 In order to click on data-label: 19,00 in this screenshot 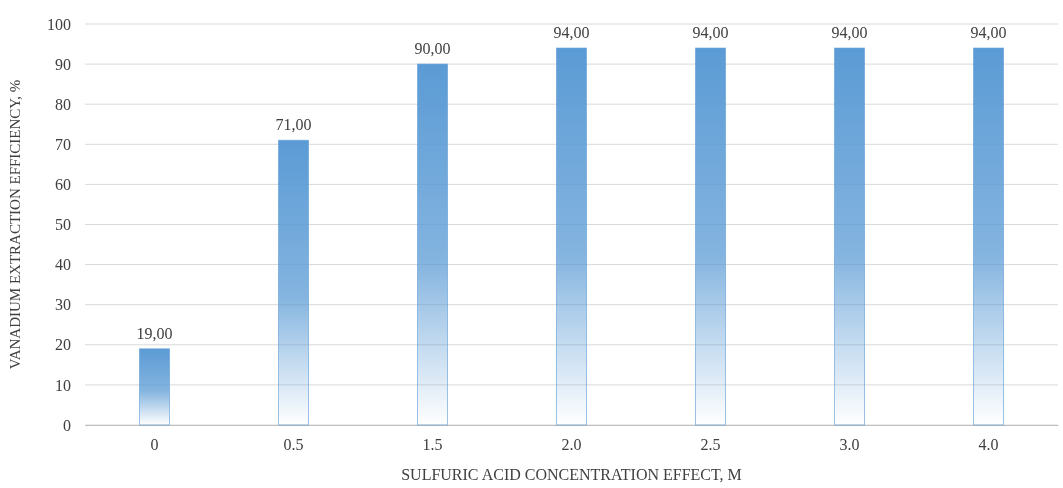, I will do `click(154, 333)`.